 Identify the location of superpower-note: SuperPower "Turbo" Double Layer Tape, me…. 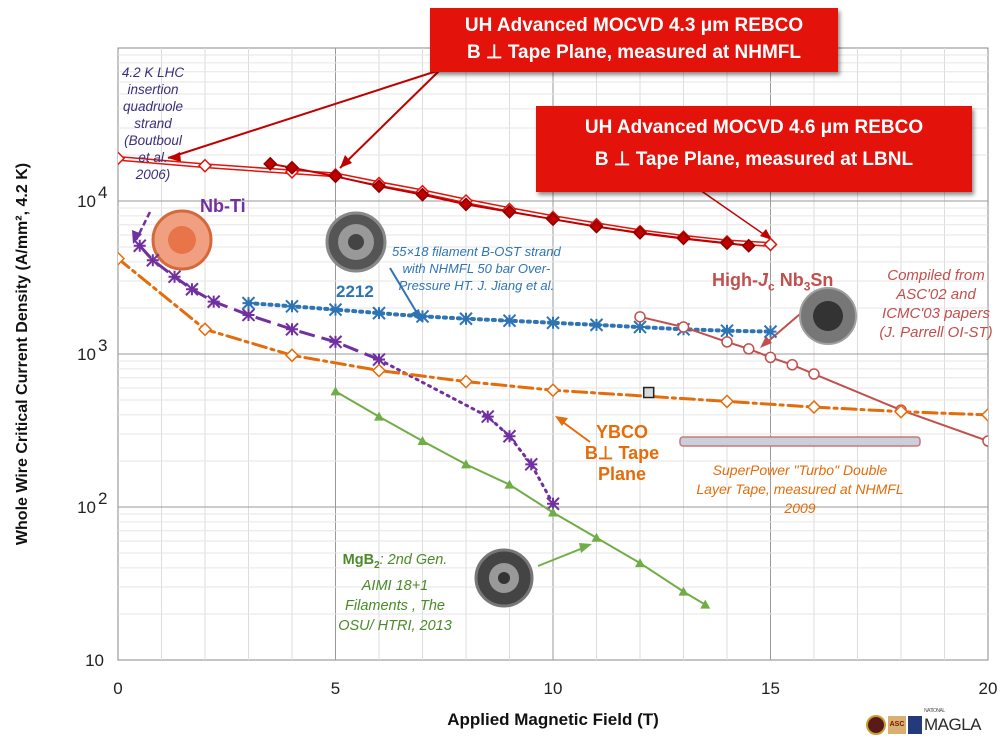
(800, 489).